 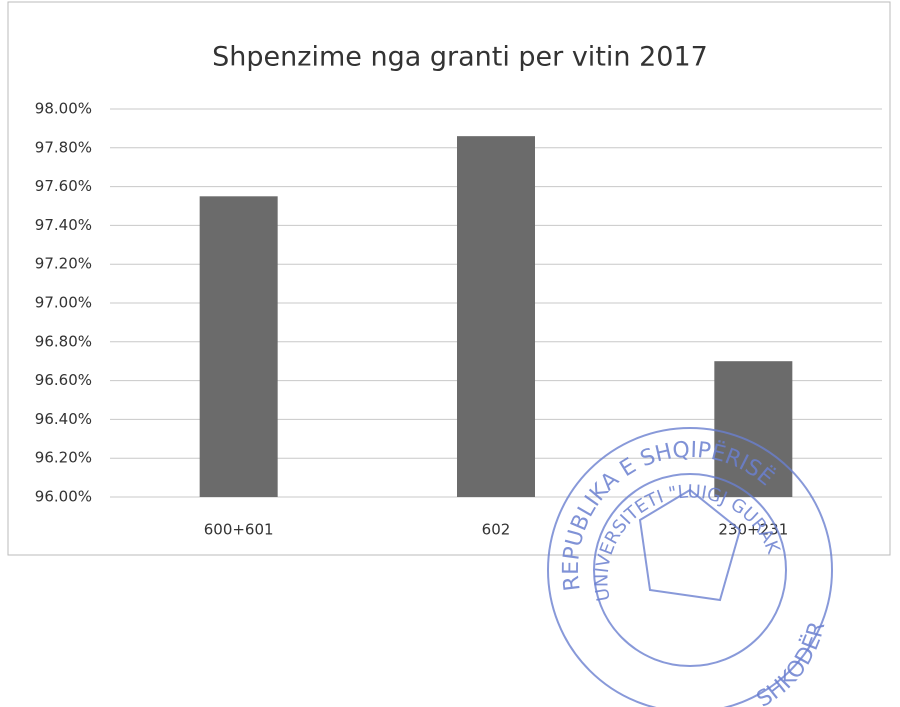 What do you see at coordinates (63, 109) in the screenshot?
I see `y-tick-label: 98.00%` at bounding box center [63, 109].